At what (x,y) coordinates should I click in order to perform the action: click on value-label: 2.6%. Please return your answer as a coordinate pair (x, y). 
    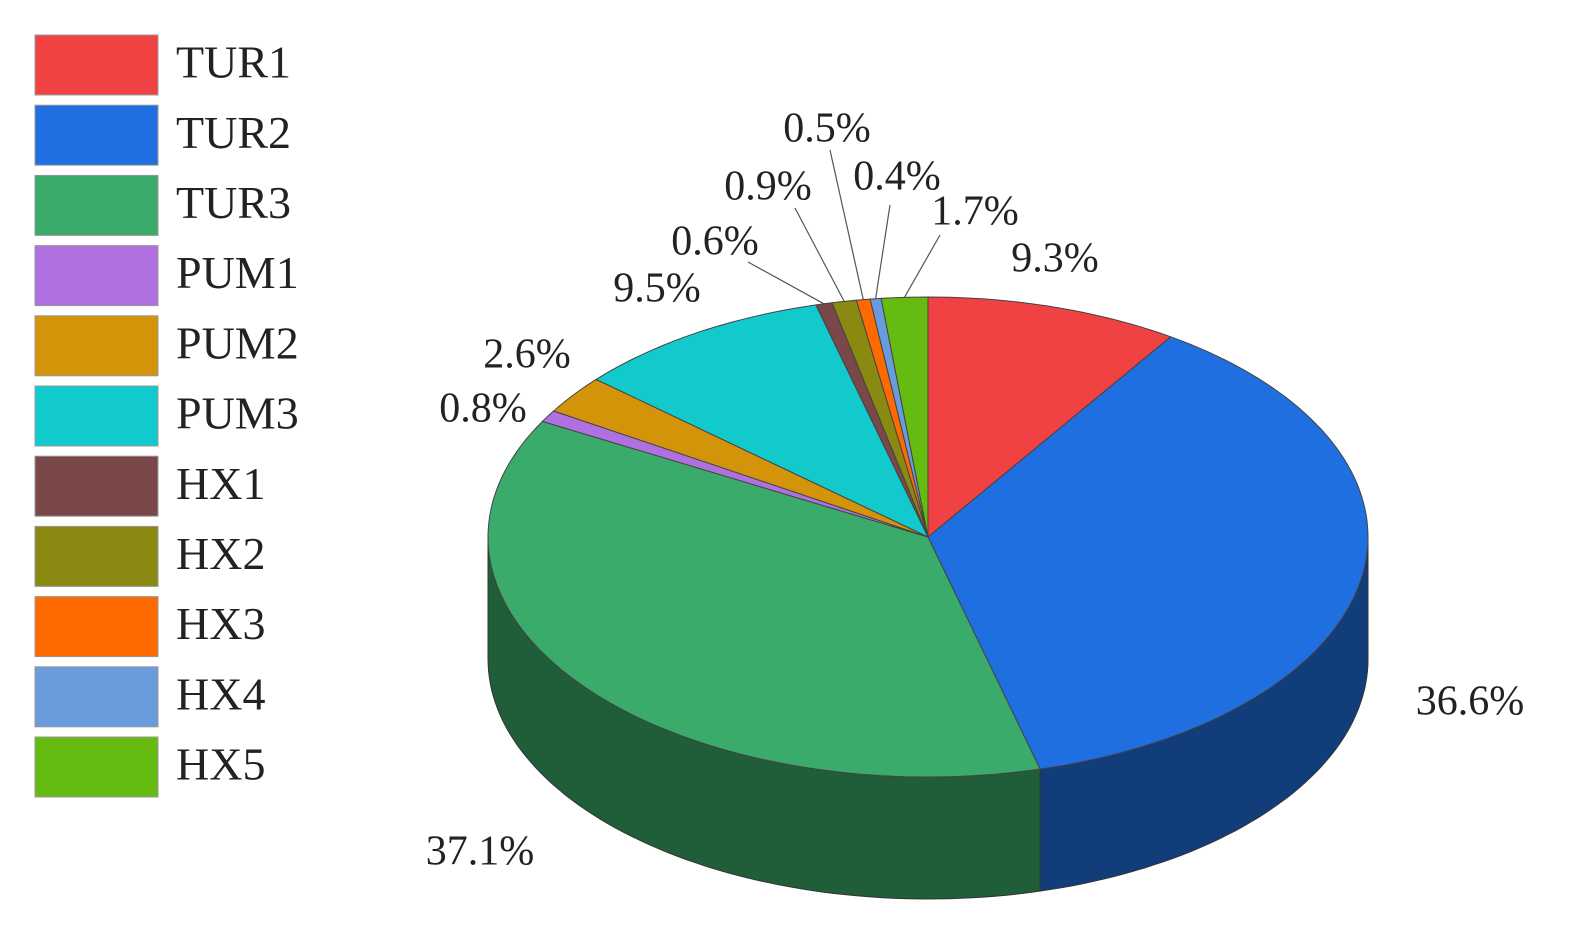
    Looking at the image, I should click on (527, 355).